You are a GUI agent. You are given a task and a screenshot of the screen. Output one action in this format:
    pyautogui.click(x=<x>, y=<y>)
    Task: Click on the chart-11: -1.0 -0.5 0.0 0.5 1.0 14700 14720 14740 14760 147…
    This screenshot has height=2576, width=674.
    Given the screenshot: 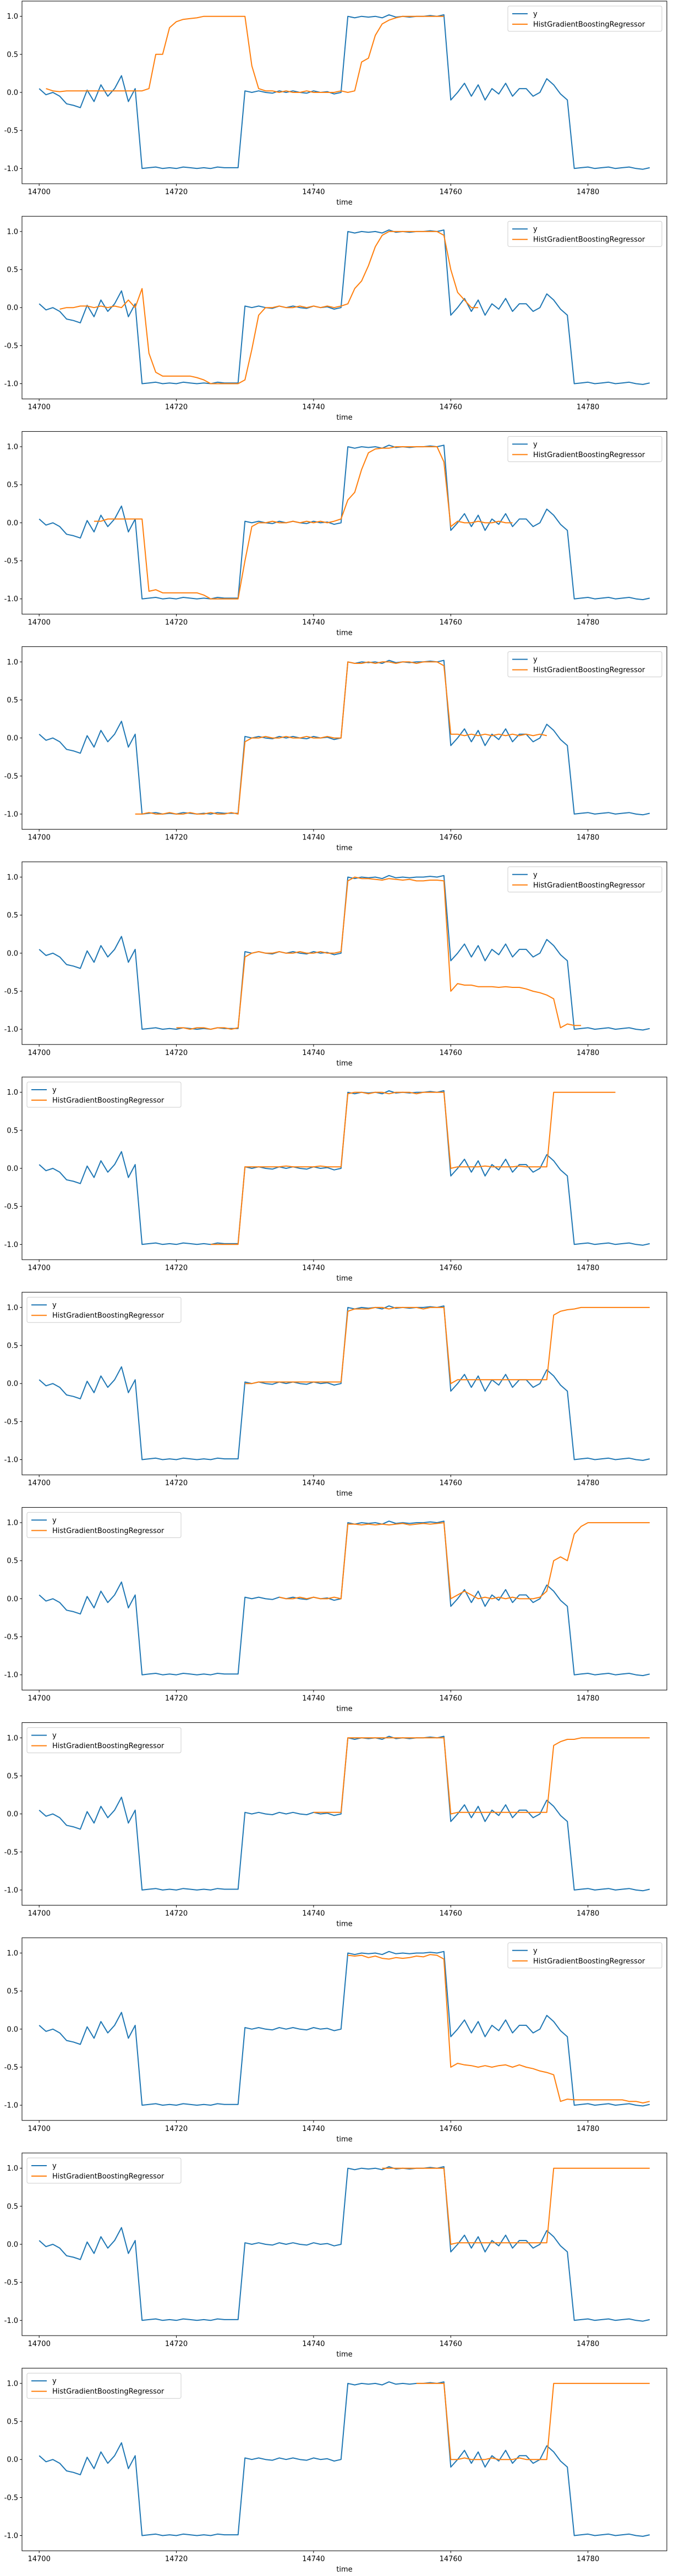 What is the action you would take?
    pyautogui.click(x=335, y=2255)
    